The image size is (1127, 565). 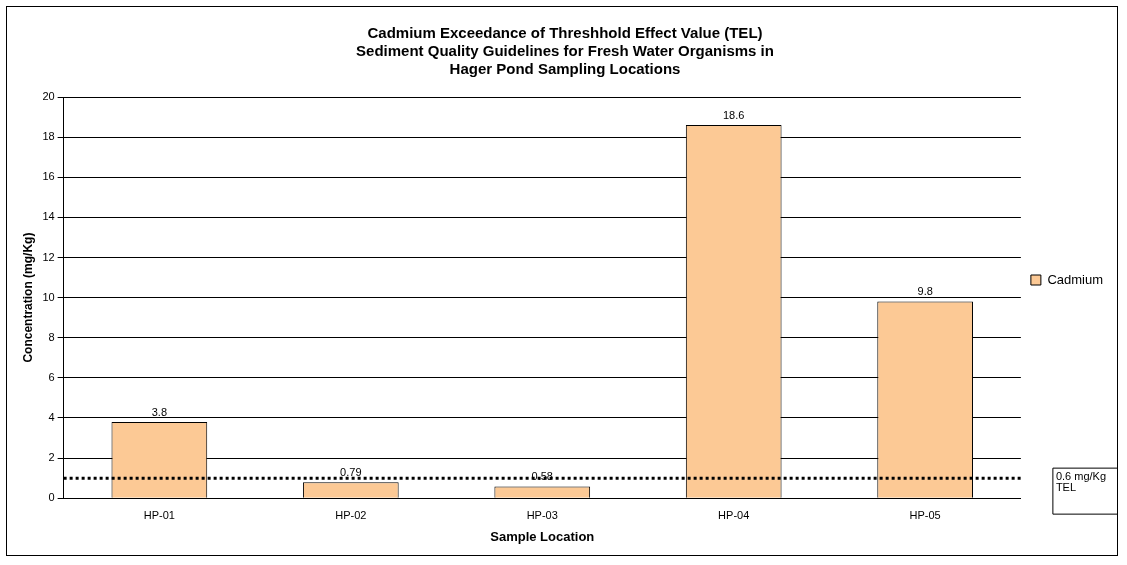 I want to click on chart-title: Cadmium Exceedance of Threshhold Effect Value (TEL) Sediment Quality Guidelines for Fresh Water Organisms in Hager Pond Sampling Locations, so click(x=565, y=51).